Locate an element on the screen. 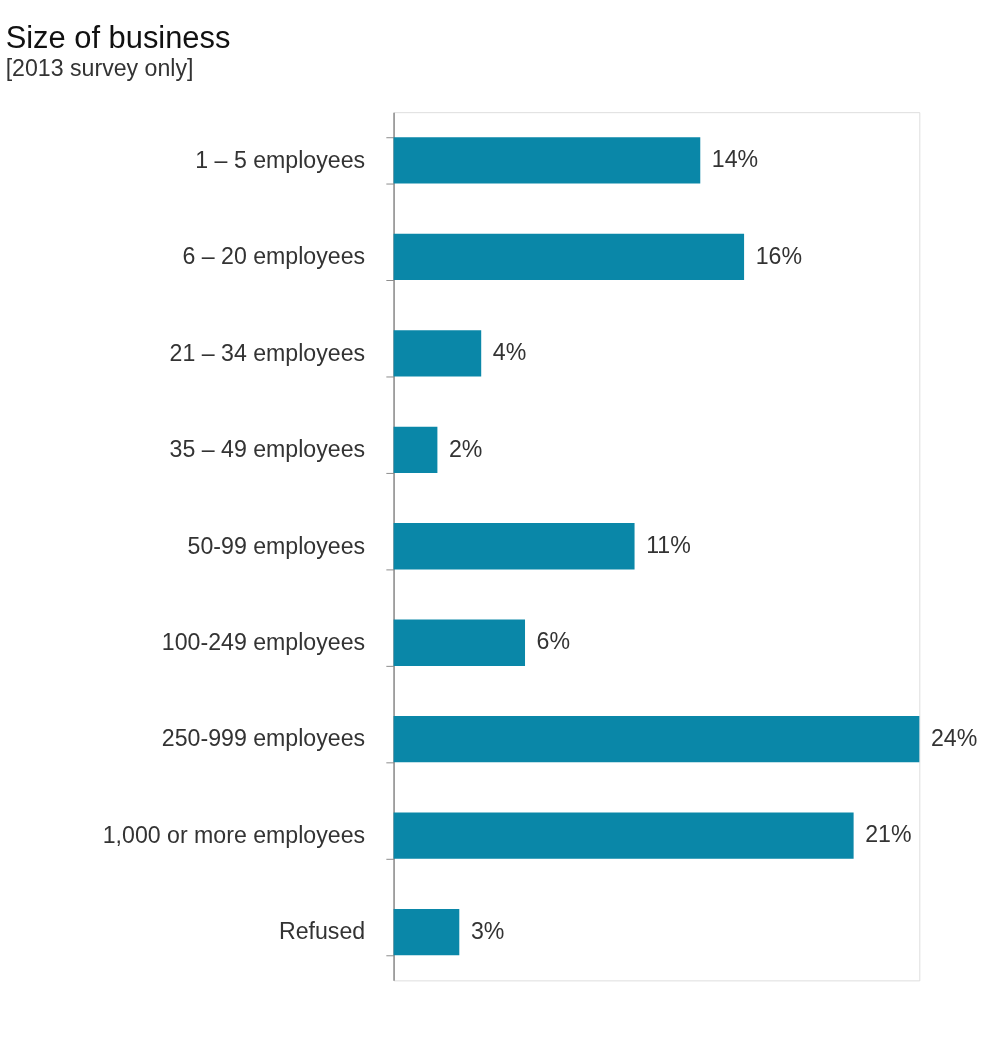  y-tick-label: 6 – 20 employees is located at coordinates (274, 256).